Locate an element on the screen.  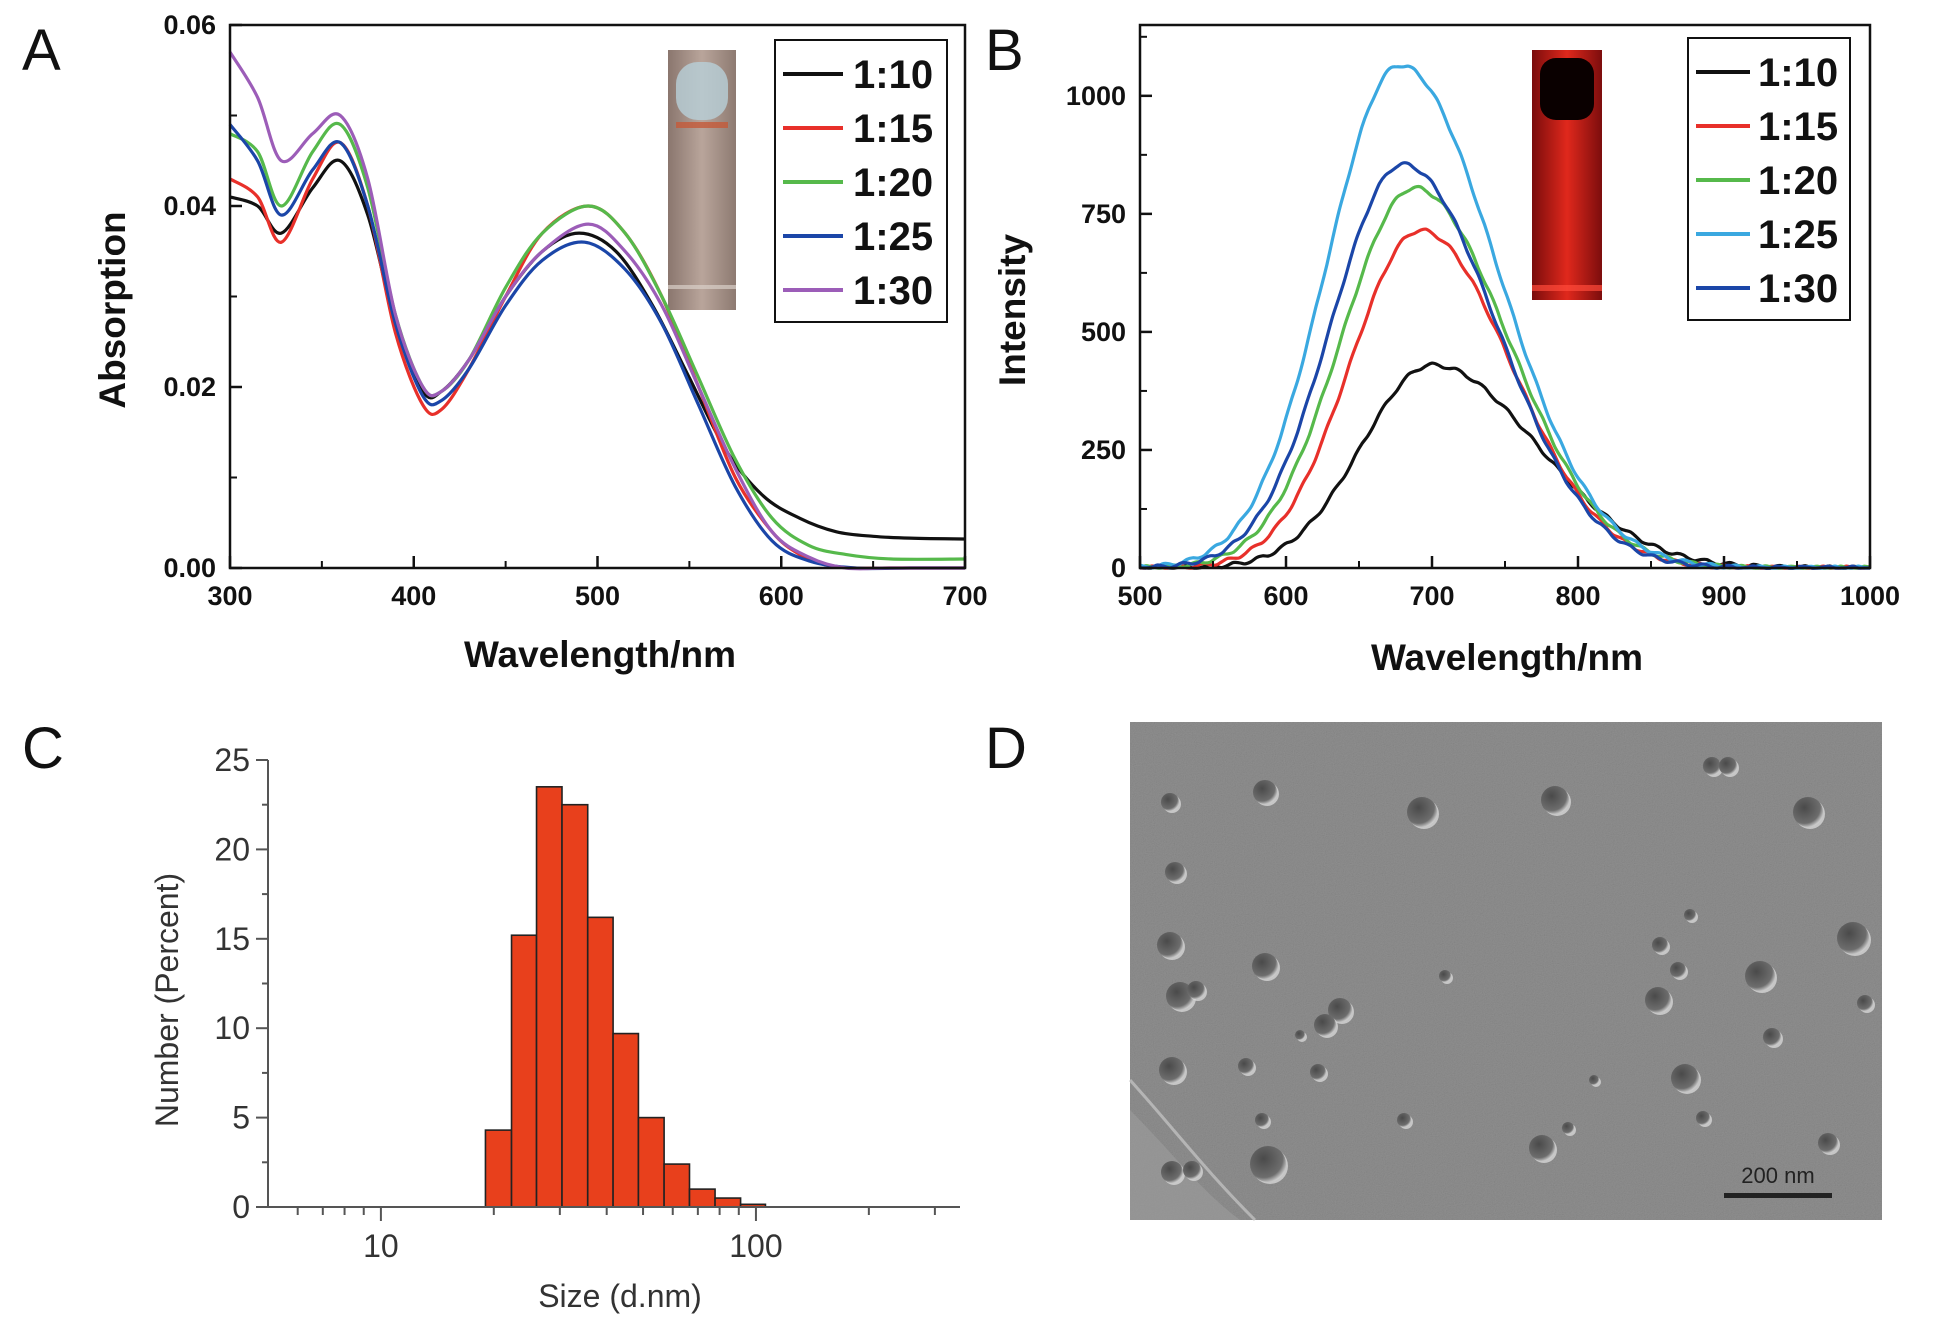
y-tick-label-c: 10 is located at coordinates (232, 1028).